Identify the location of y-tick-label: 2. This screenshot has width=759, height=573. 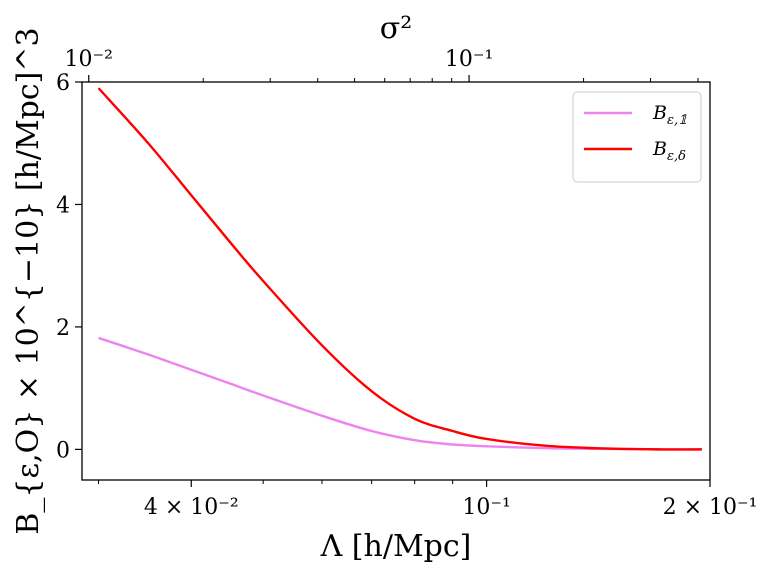
(63, 328).